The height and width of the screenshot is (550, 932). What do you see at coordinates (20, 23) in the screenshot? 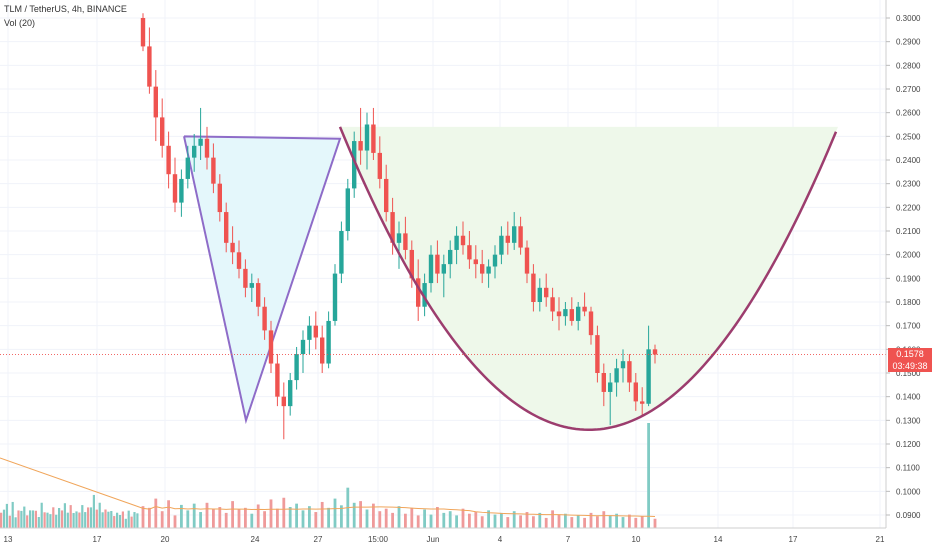
I see `volume-indicator-label: Vol (20)` at bounding box center [20, 23].